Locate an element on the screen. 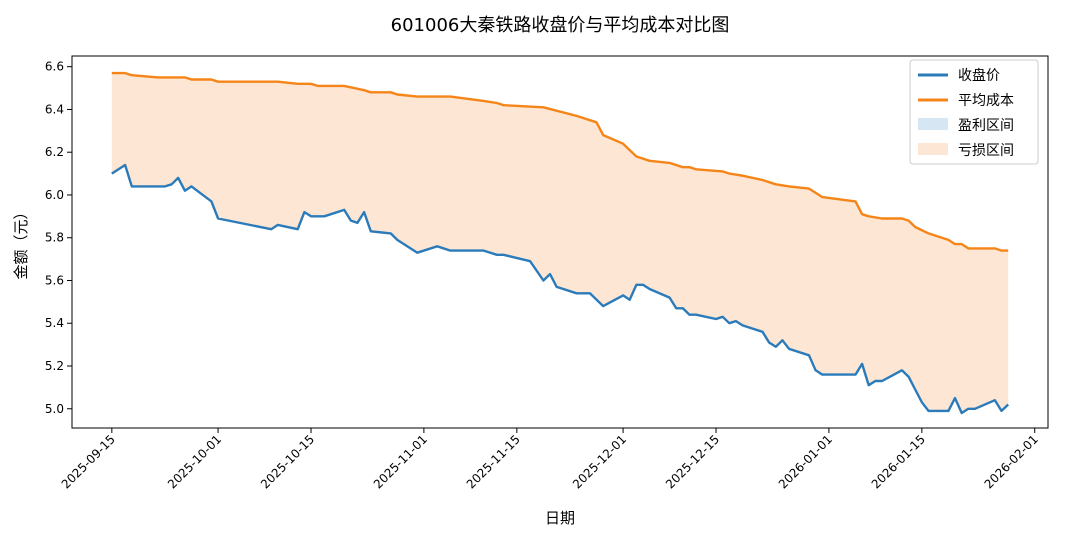  legend: 收盘价 平均成本 盈利区间 亏损区间 is located at coordinates (974, 112).